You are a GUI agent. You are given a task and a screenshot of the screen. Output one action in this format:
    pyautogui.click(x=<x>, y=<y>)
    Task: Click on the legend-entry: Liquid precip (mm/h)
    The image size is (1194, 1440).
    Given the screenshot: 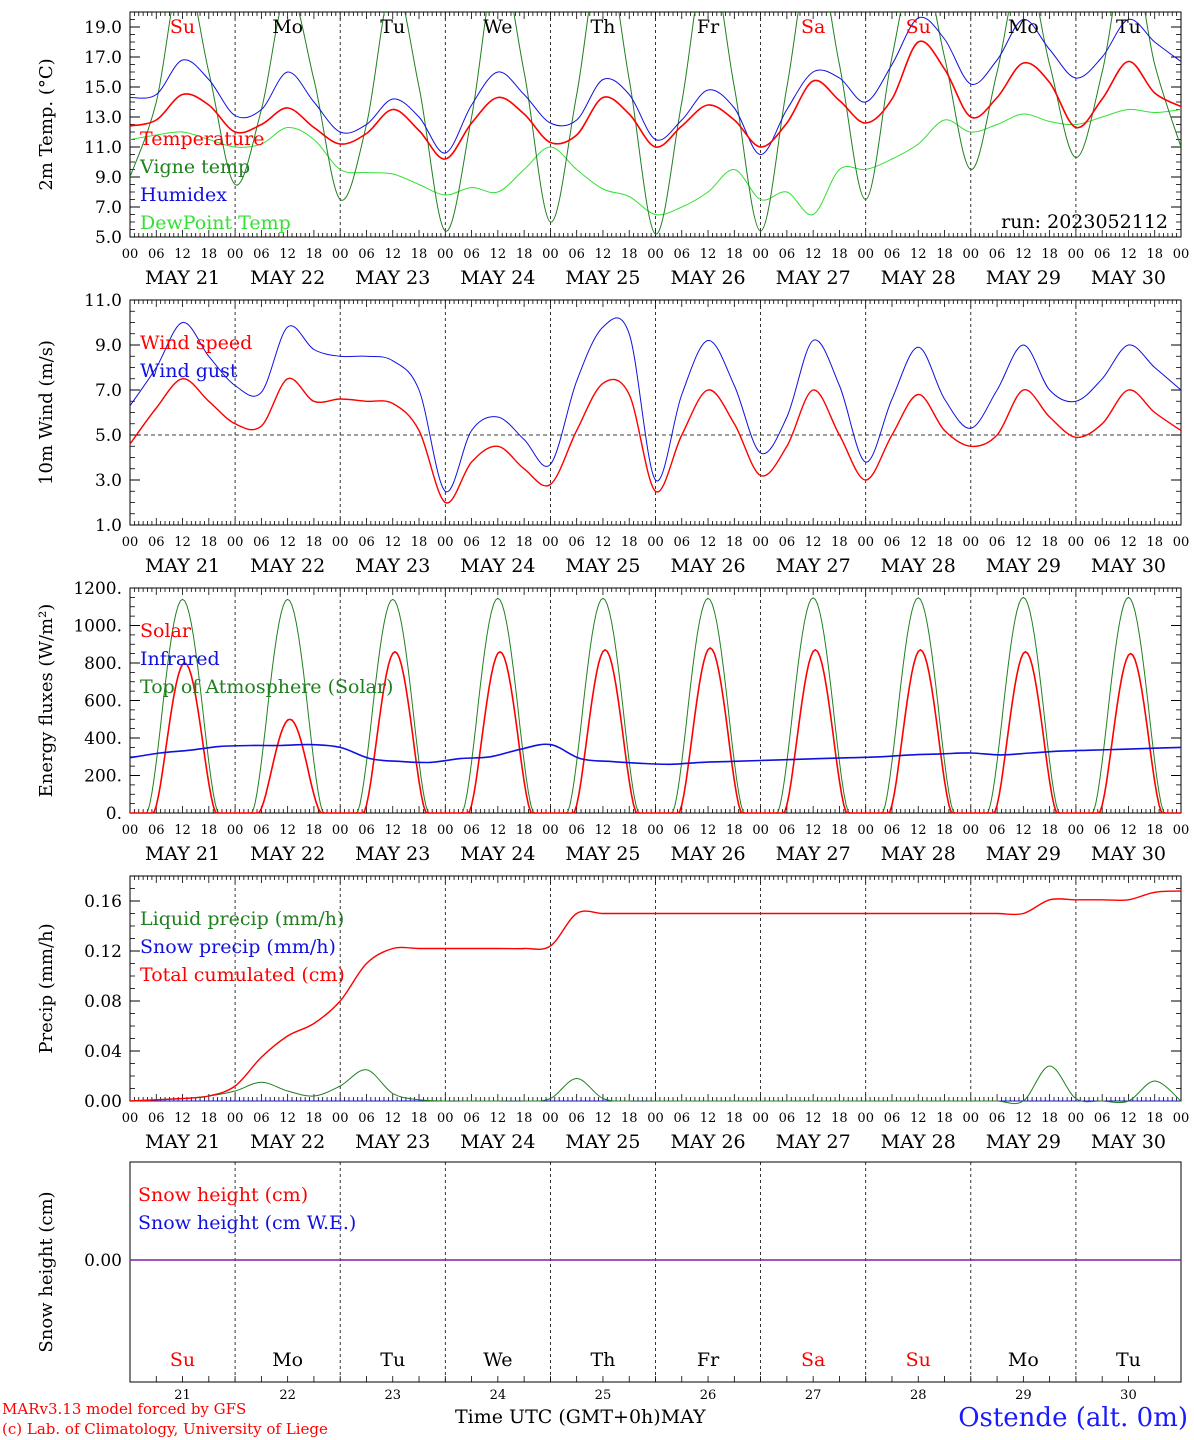 What is the action you would take?
    pyautogui.click(x=242, y=919)
    